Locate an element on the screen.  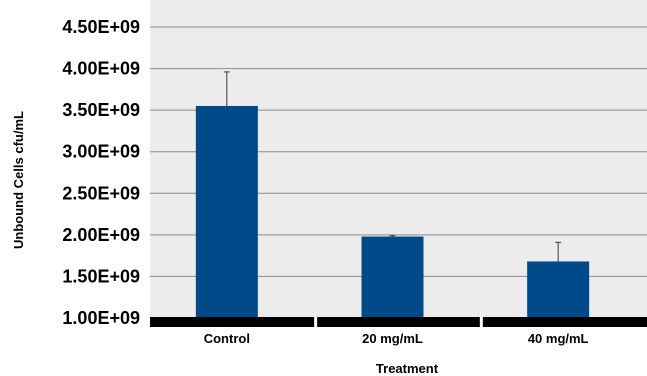
x-axis-baseline is located at coordinates (398, 322).